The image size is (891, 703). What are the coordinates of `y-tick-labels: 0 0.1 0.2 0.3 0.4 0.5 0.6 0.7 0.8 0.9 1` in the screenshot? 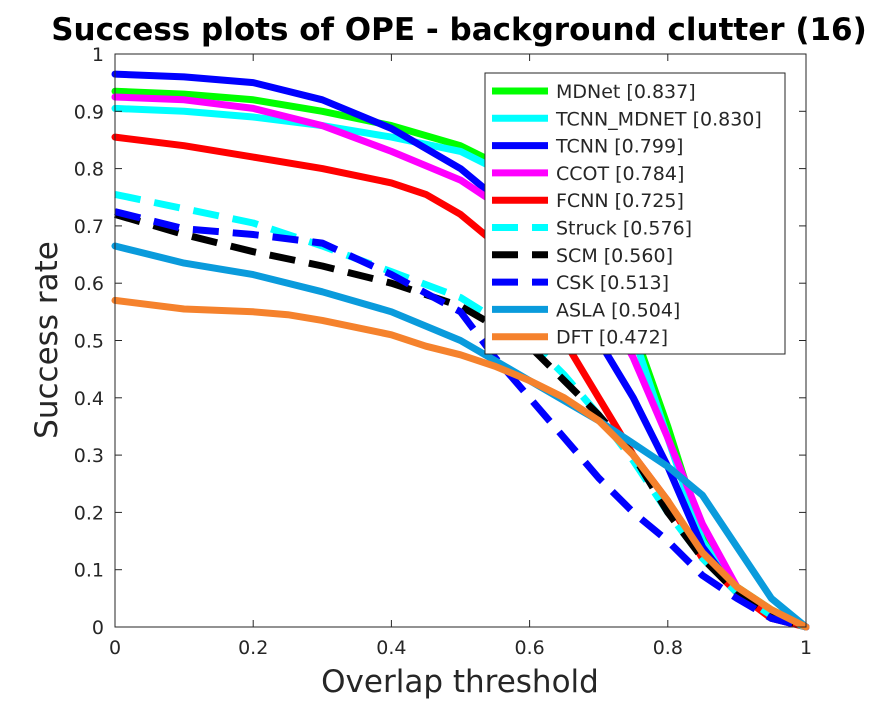 It's located at (89, 341).